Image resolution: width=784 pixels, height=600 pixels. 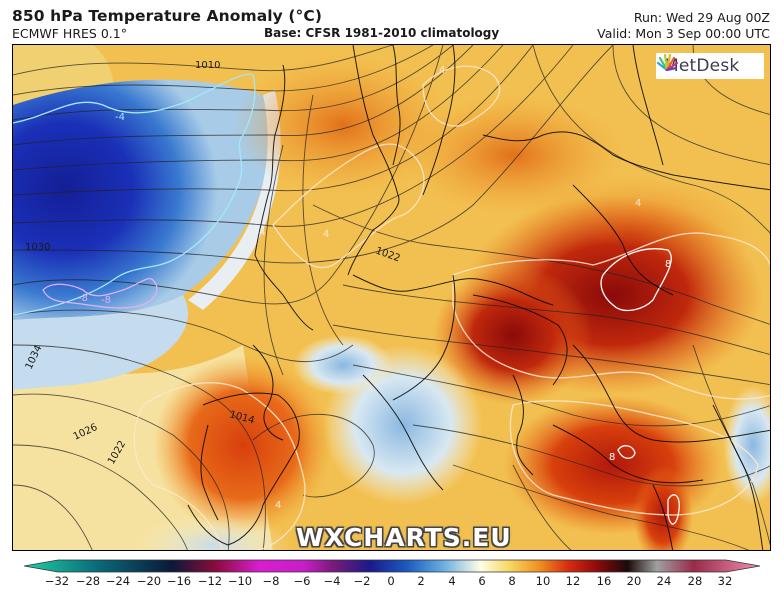 What do you see at coordinates (382, 33) in the screenshot?
I see `climatology-base-label: Base: CFSR 1981-2010 climatology` at bounding box center [382, 33].